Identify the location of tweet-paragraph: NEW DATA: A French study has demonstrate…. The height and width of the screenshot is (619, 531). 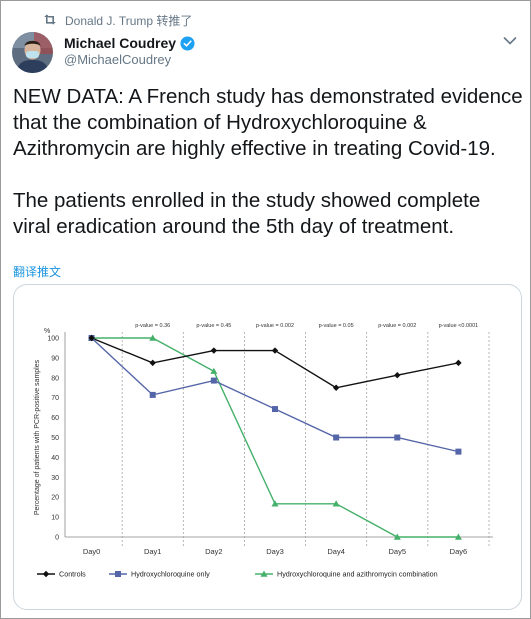
(268, 122).